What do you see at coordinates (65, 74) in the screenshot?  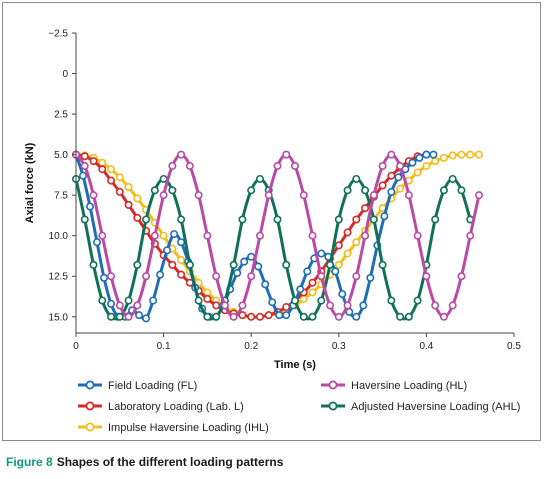 I see `y-tick-label: 0` at bounding box center [65, 74].